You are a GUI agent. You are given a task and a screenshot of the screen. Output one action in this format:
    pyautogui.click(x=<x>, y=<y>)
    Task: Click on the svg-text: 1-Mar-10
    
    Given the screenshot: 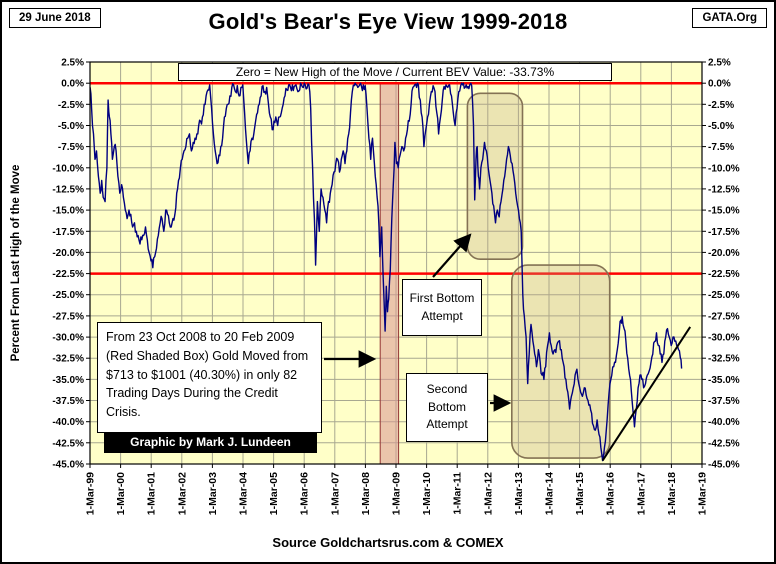 What is the action you would take?
    pyautogui.click(x=427, y=493)
    